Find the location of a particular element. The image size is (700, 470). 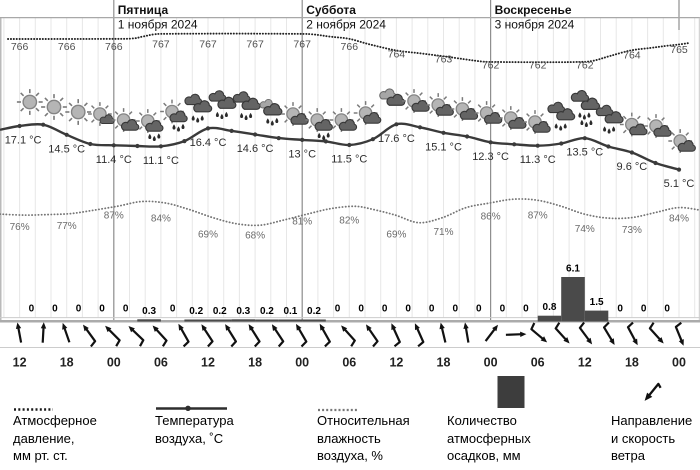

svg-text: Относительная is located at coordinates (363, 420).